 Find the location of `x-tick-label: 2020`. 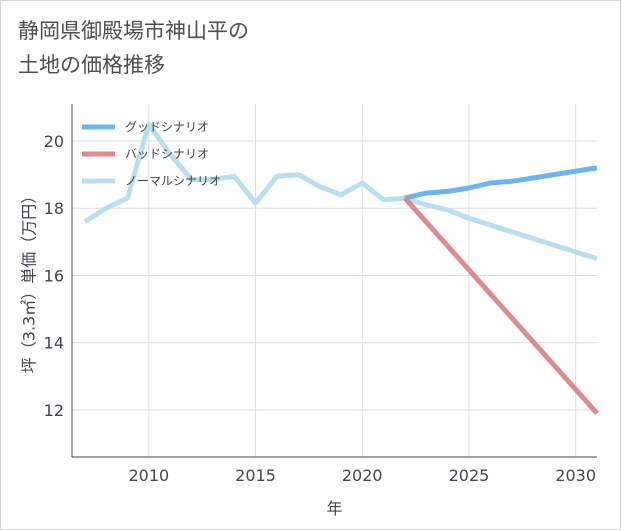

x-tick-label: 2020 is located at coordinates (362, 475).